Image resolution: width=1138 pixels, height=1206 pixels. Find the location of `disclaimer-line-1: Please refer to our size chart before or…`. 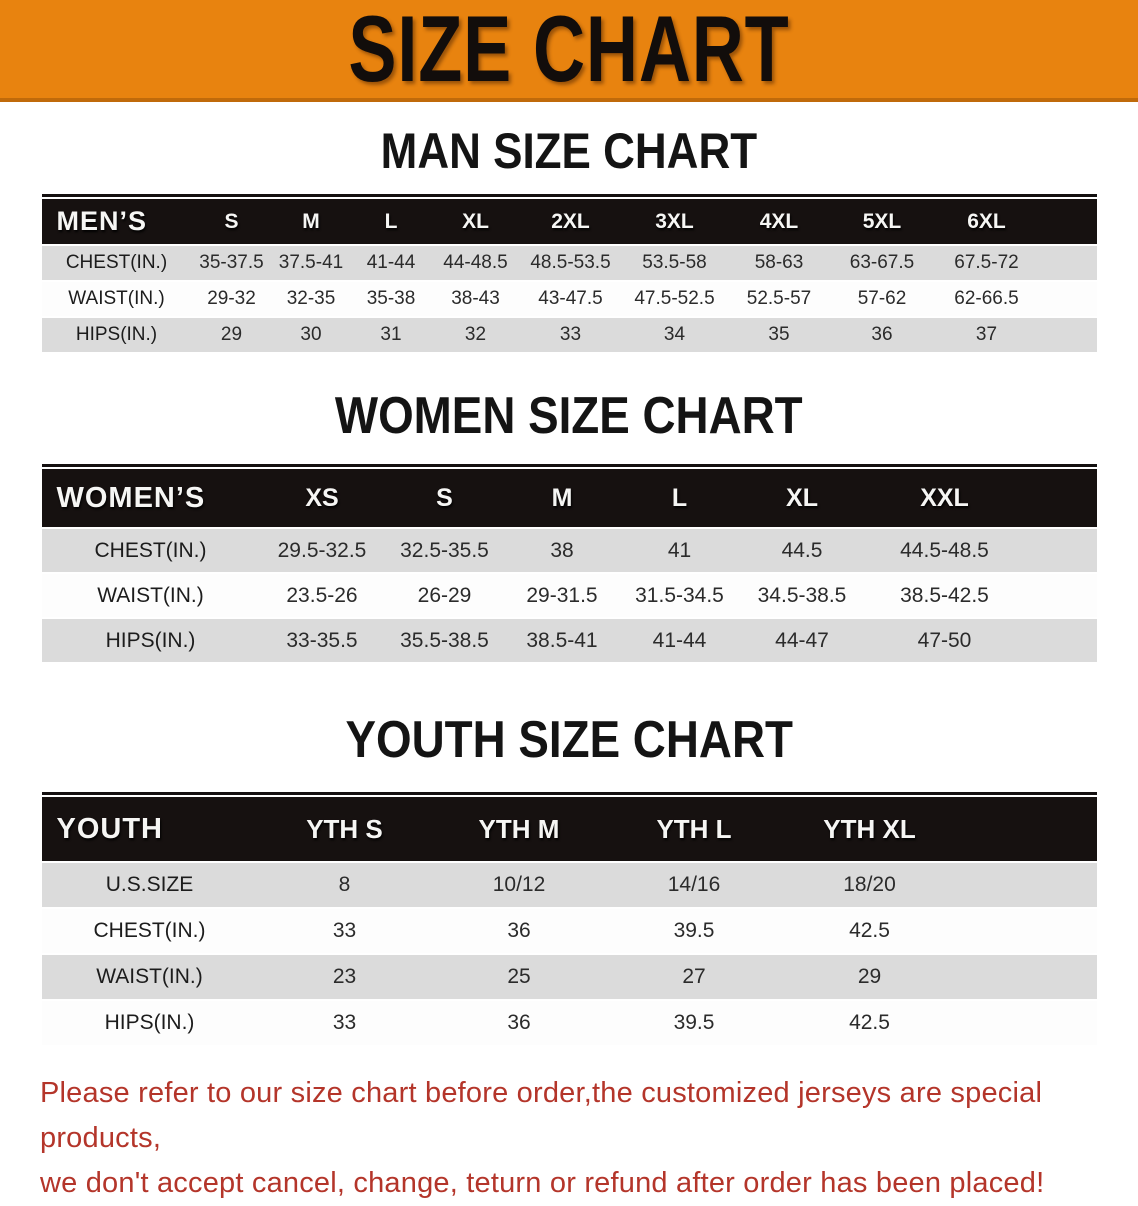

disclaimer-line-1: Please refer to our size chart before or… is located at coordinates (541, 1115).